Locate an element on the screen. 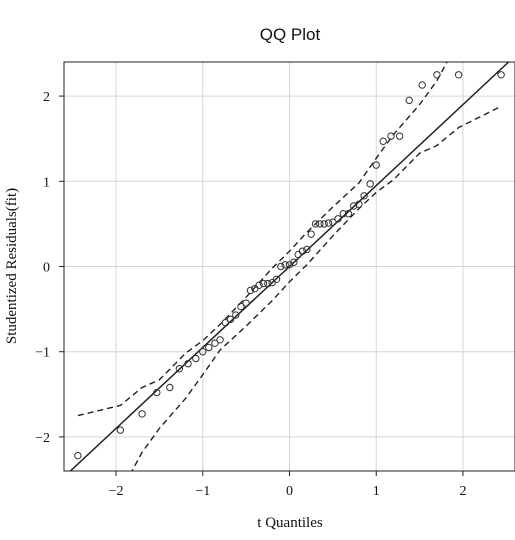 This screenshot has height=540, width=515. y-axis-label: Studentized Residuals(fit) is located at coordinates (12, 266).